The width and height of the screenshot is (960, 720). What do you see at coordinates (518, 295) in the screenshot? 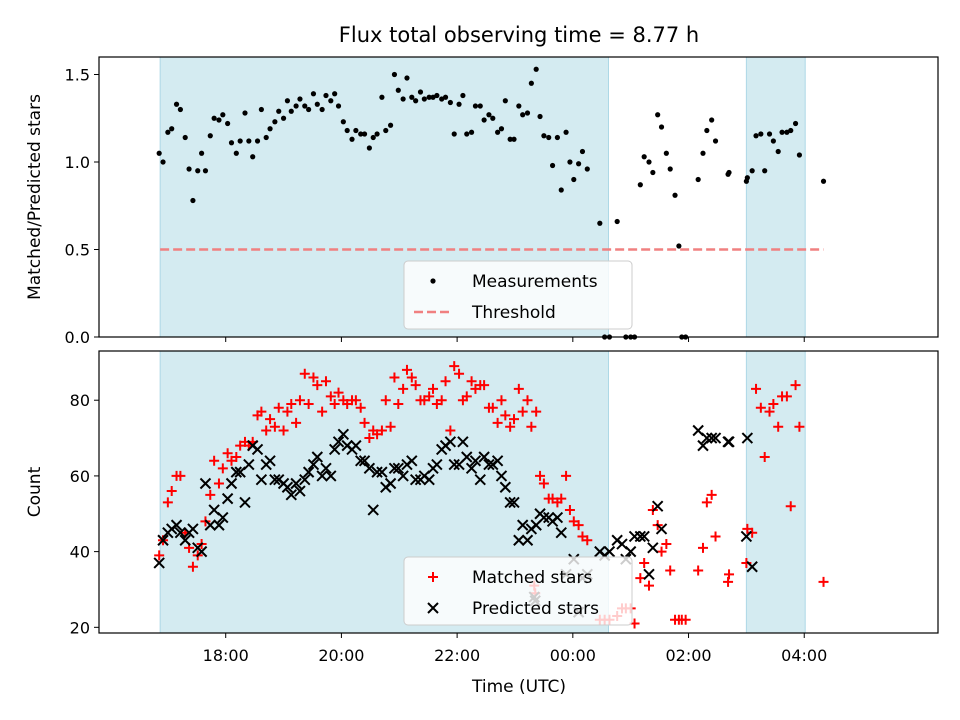
I see `legend-box` at bounding box center [518, 295].